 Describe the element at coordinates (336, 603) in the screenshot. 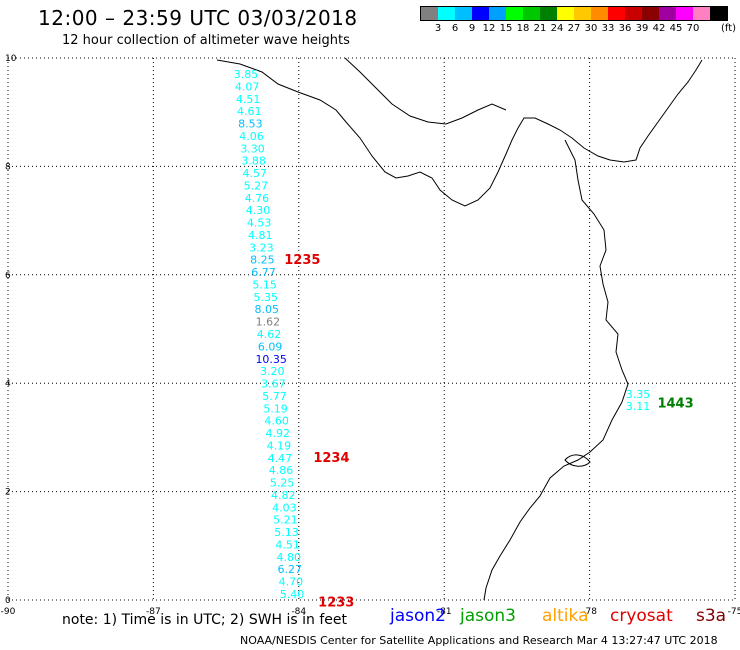

I see `pass-time-label: 1233` at that location.